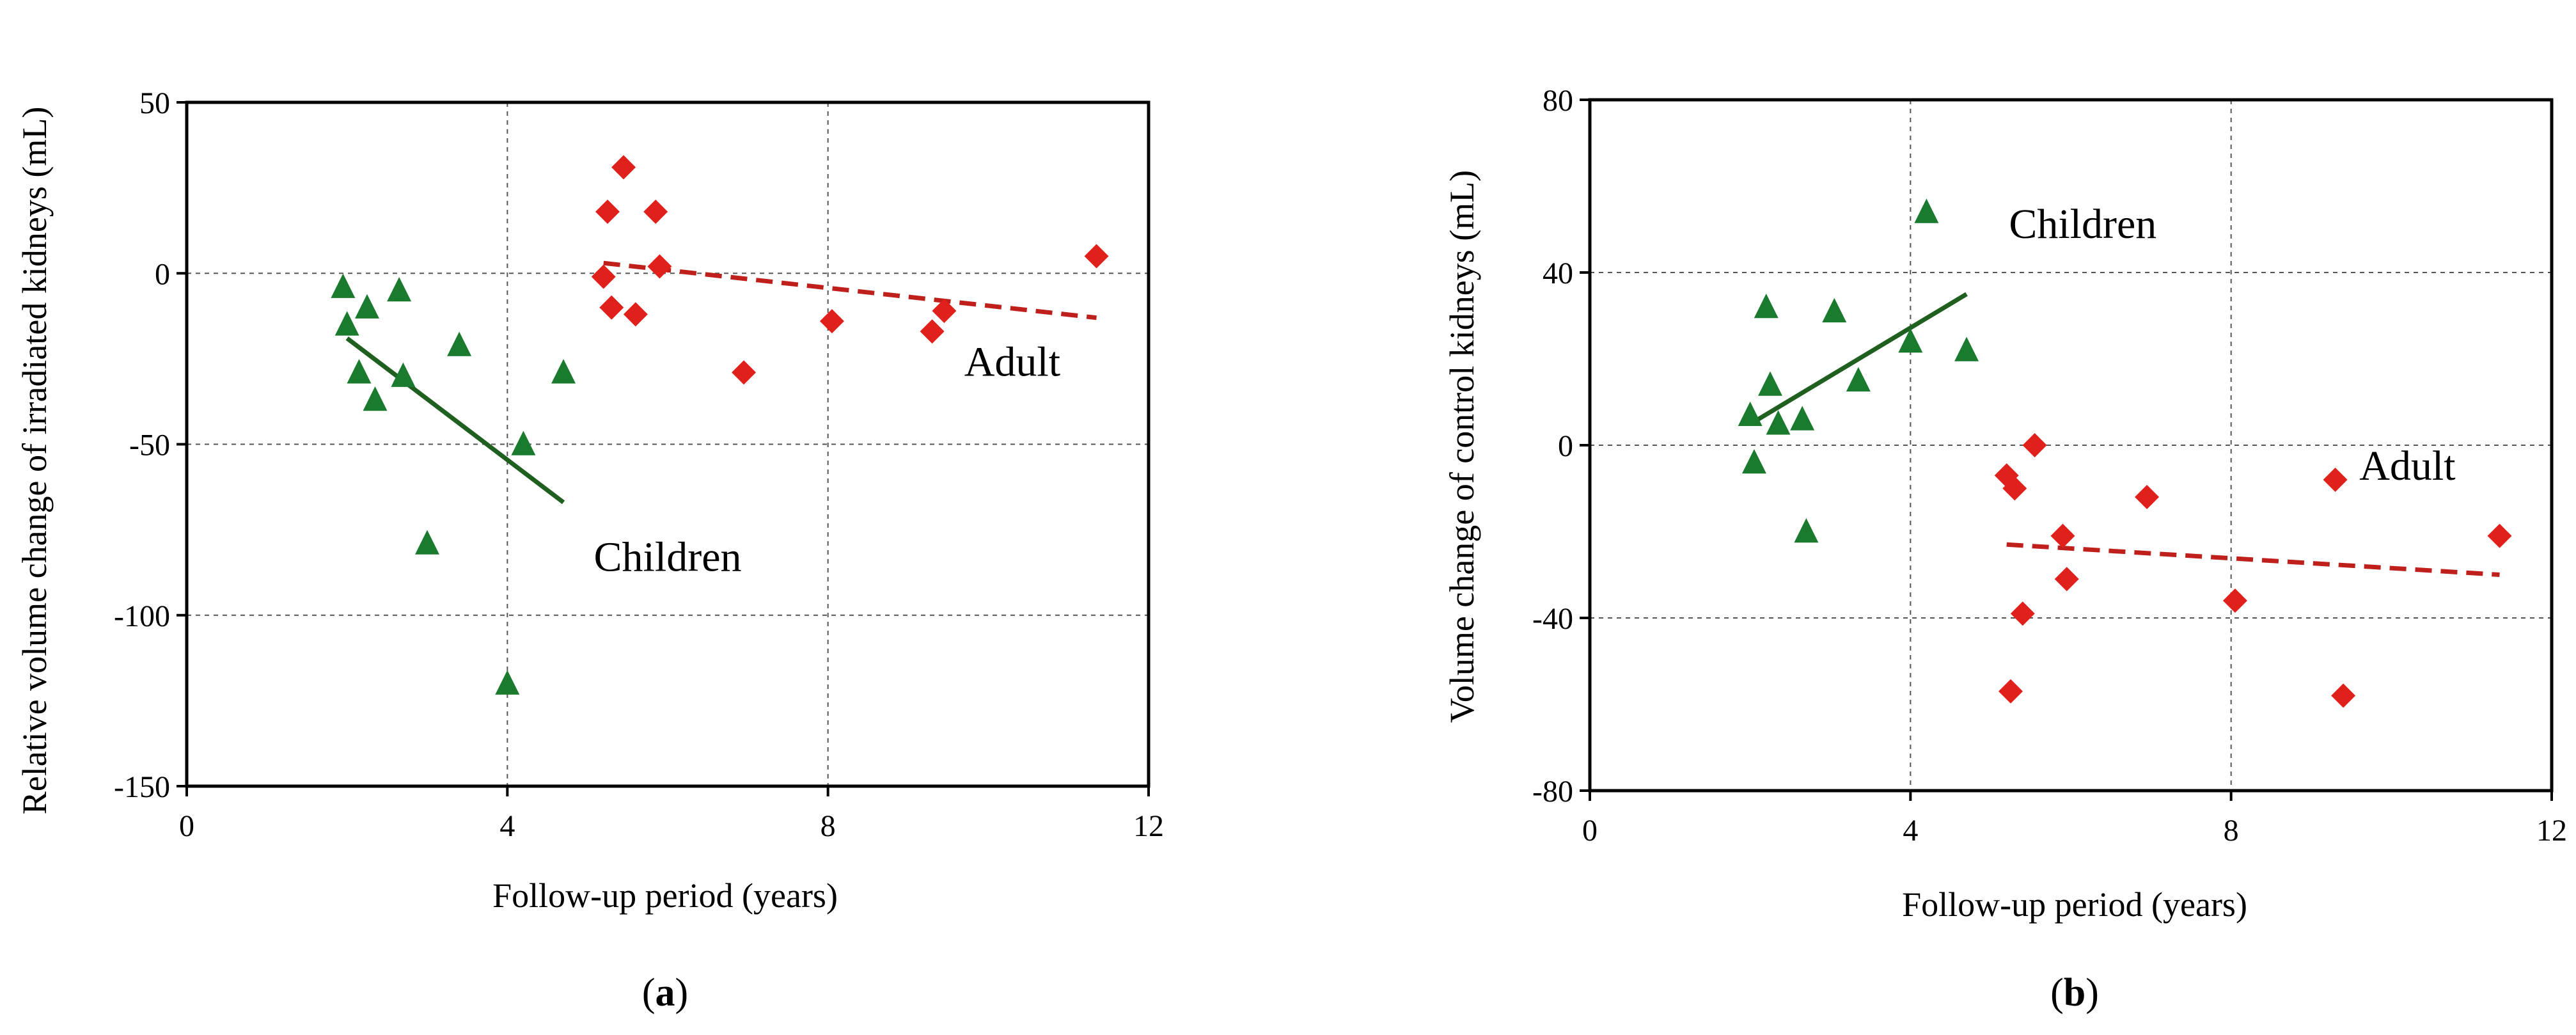  What do you see at coordinates (668, 556) in the screenshot?
I see `chart-a-annotation-children: Children` at bounding box center [668, 556].